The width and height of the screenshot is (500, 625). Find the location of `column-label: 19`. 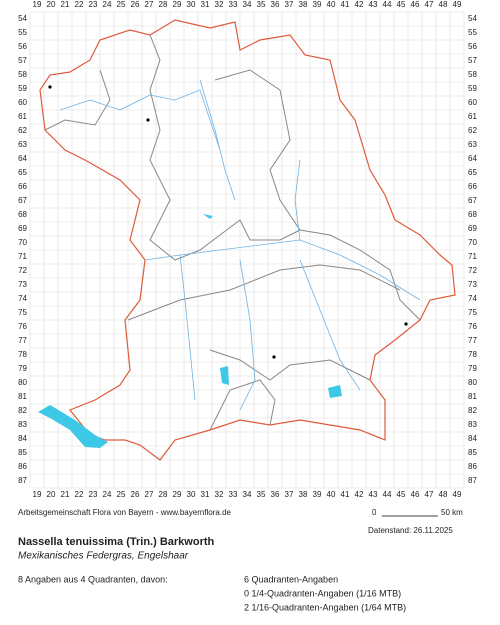

column-label: 19 is located at coordinates (37, 4).